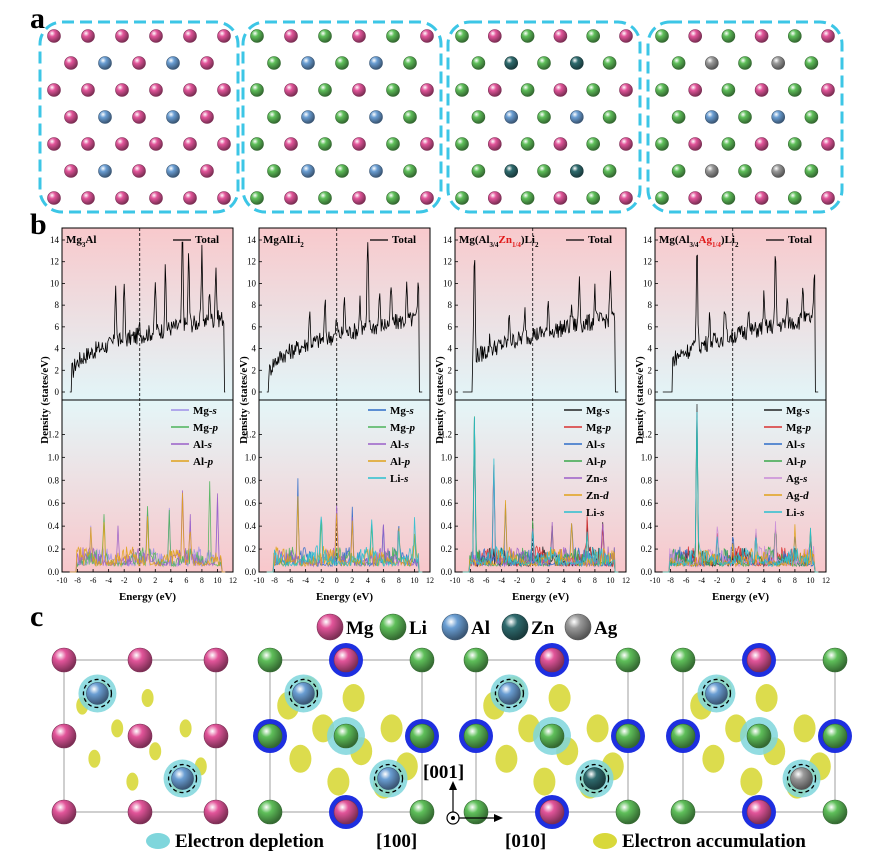  I want to click on legend-label-al-s: Al-s, so click(595, 445).